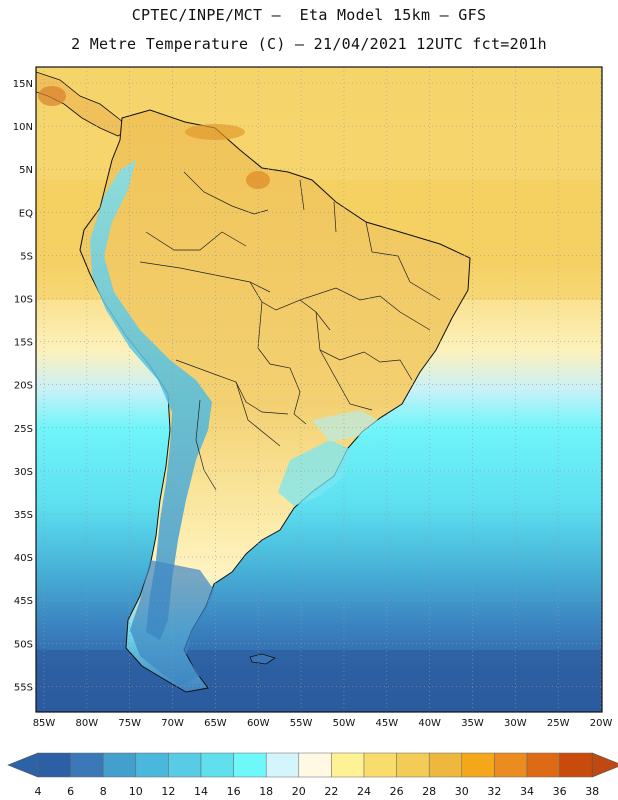 This screenshot has width=618, height=800. What do you see at coordinates (151, 400) in the screenshot?
I see `andes-cold-strip` at bounding box center [151, 400].